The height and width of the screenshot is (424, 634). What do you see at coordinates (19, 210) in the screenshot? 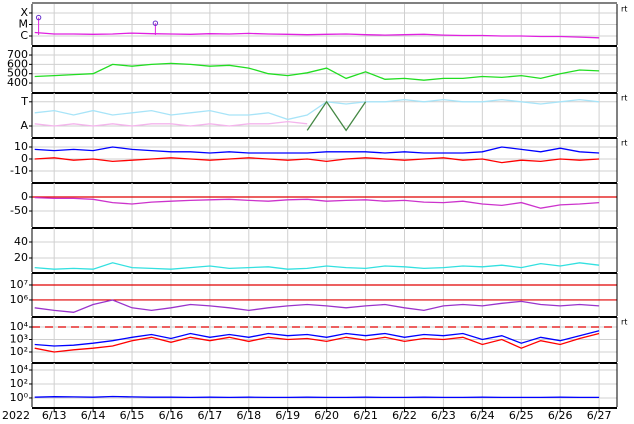
I see `y-tick-label: -50` at bounding box center [19, 210].